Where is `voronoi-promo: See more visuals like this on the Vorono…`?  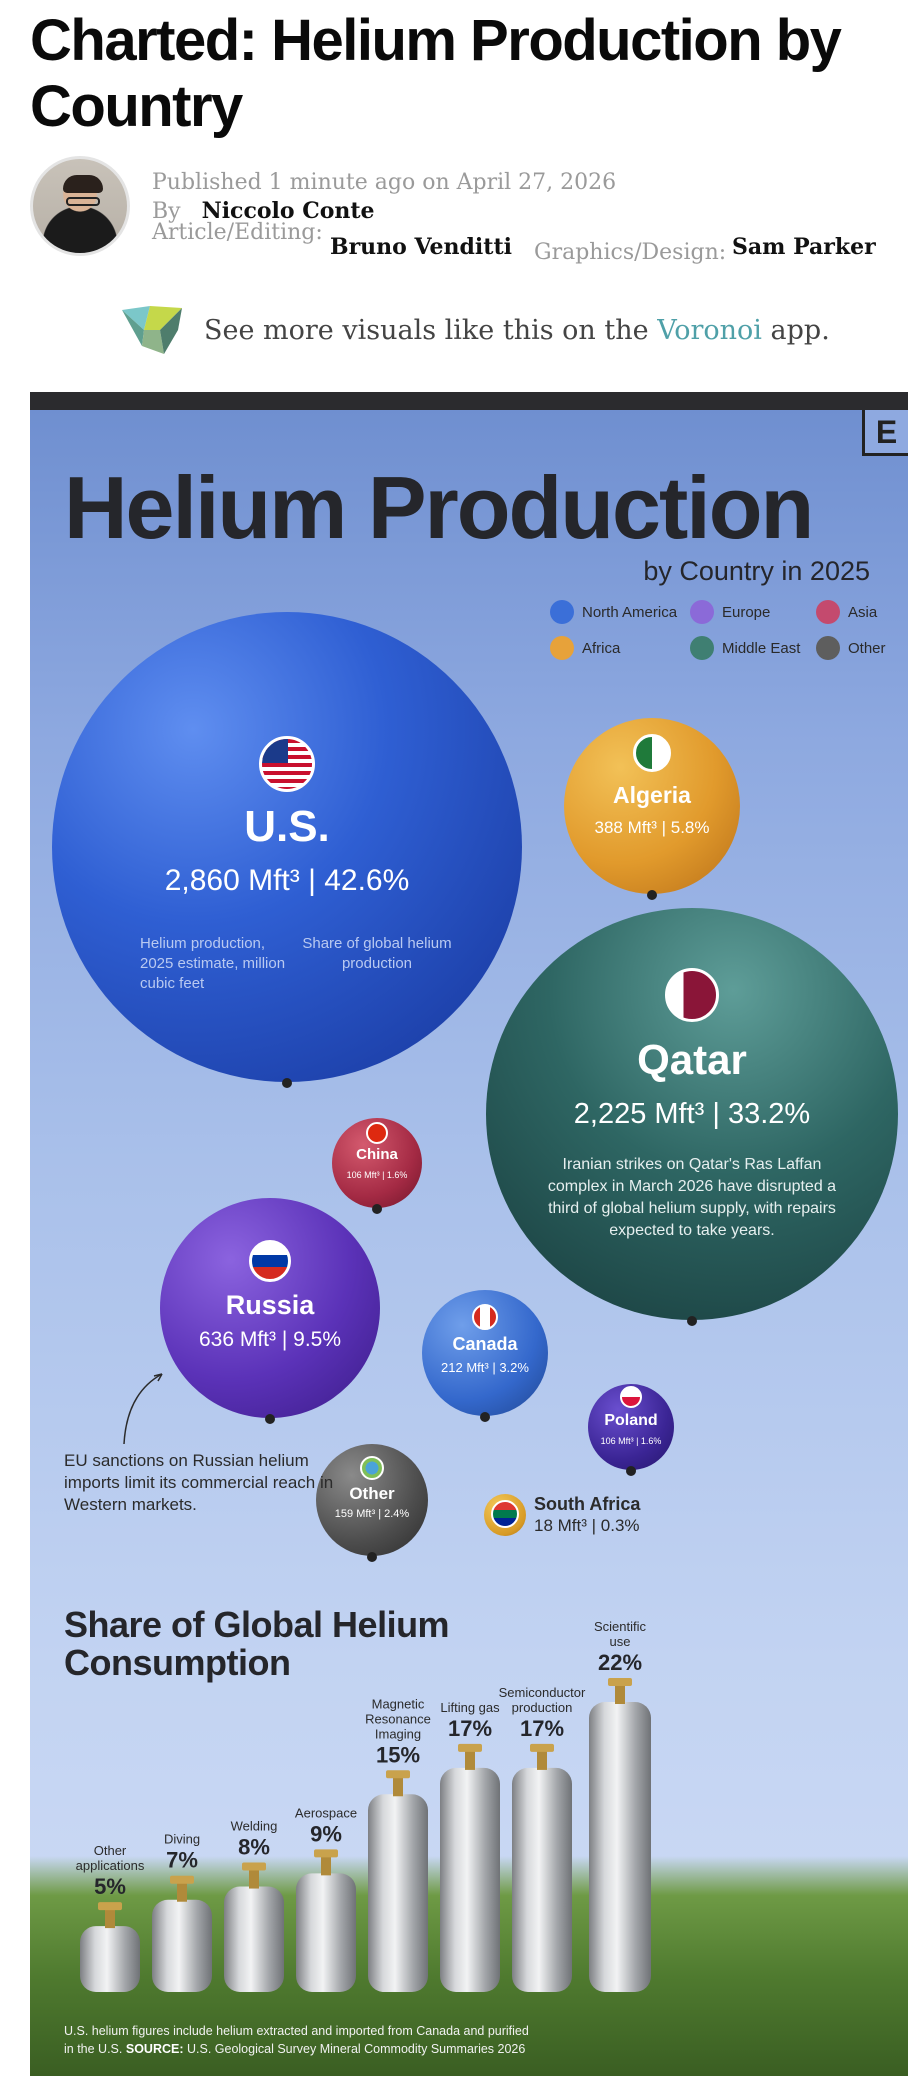 voronoi-promo: See more visuals like this on the Vorono… is located at coordinates (475, 330).